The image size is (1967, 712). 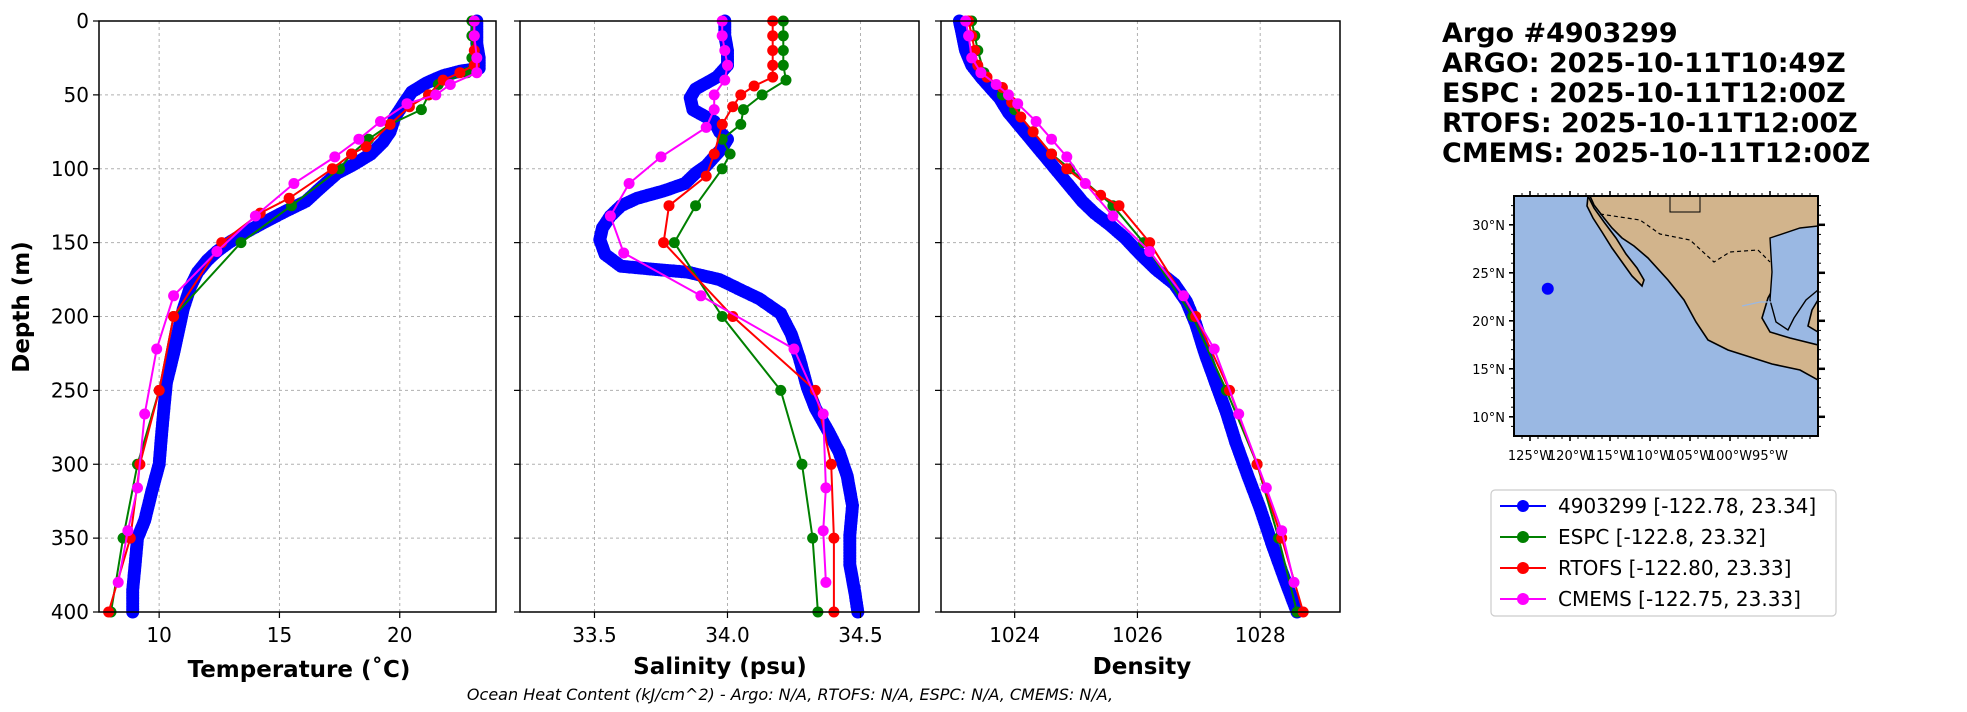 I want to click on salinity-axis-label: Salinity (psu), so click(x=720, y=667).